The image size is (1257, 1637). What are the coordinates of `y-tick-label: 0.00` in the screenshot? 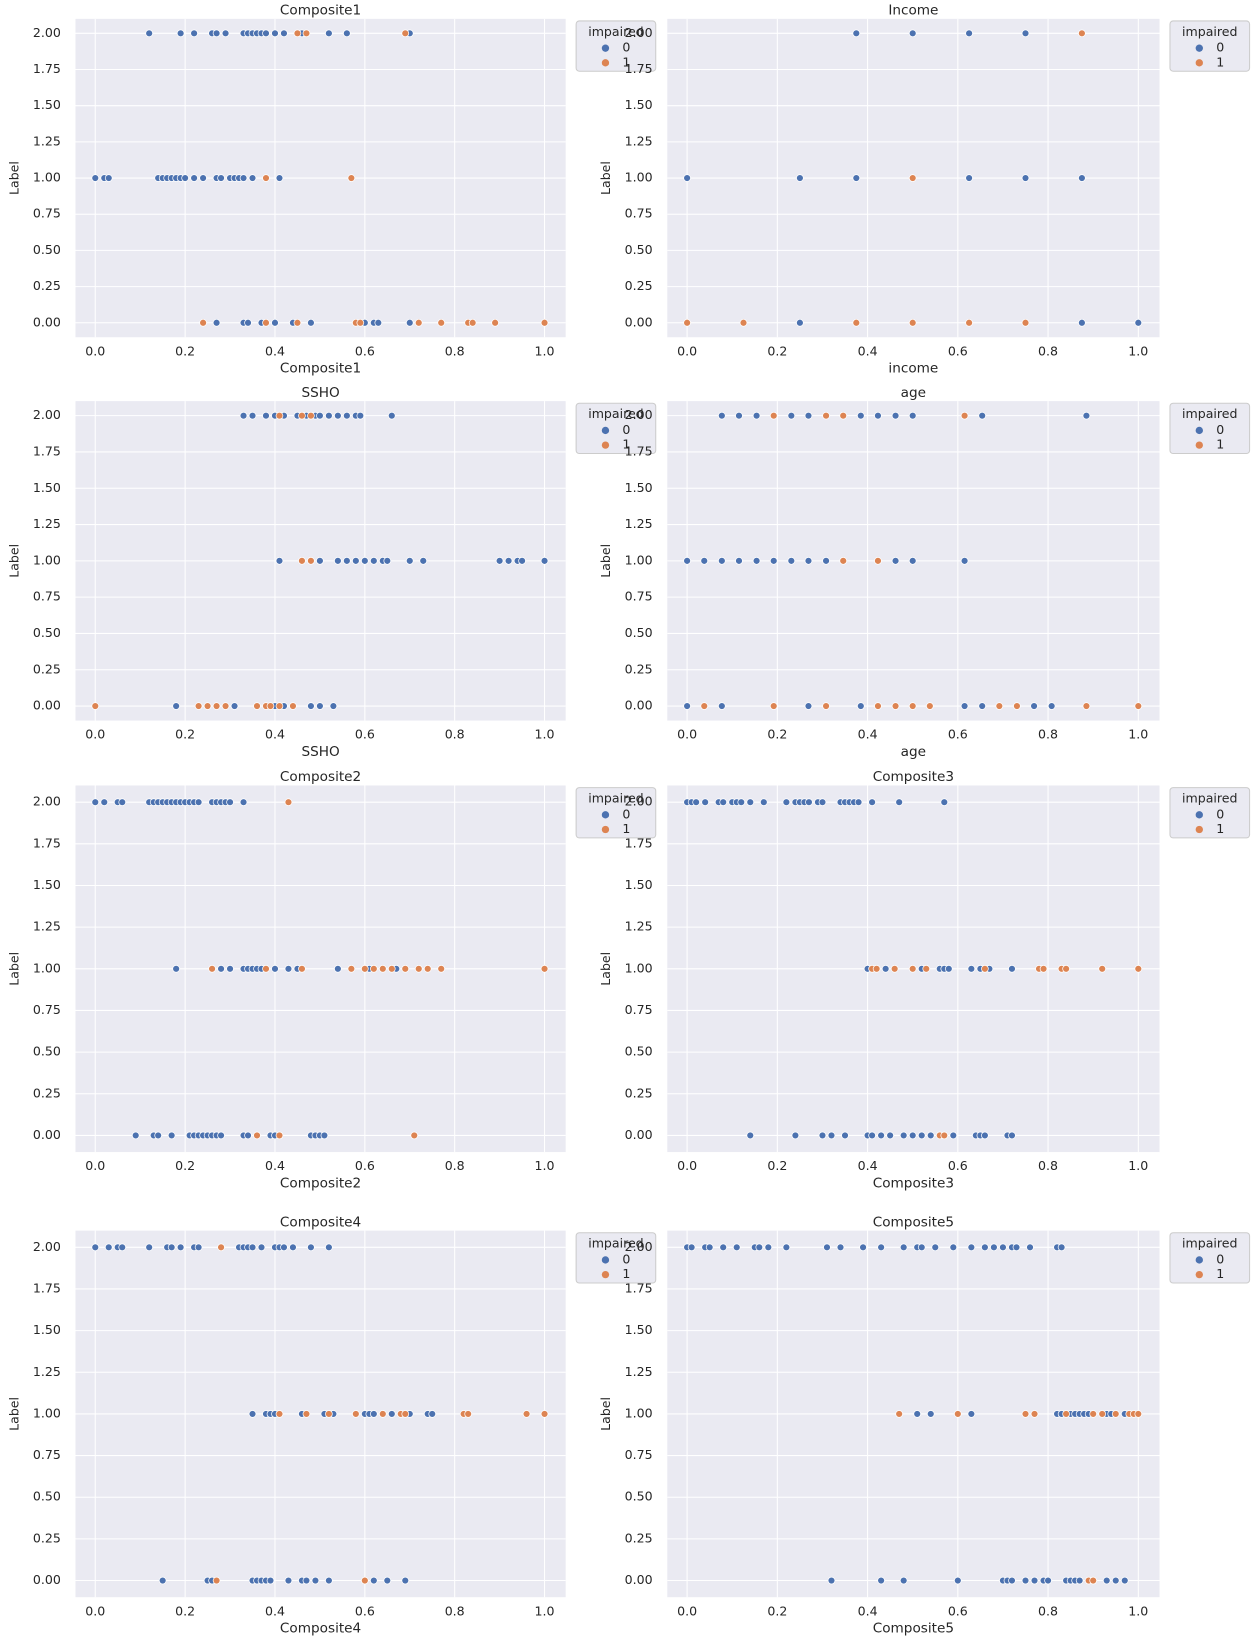 It's located at (47, 705).